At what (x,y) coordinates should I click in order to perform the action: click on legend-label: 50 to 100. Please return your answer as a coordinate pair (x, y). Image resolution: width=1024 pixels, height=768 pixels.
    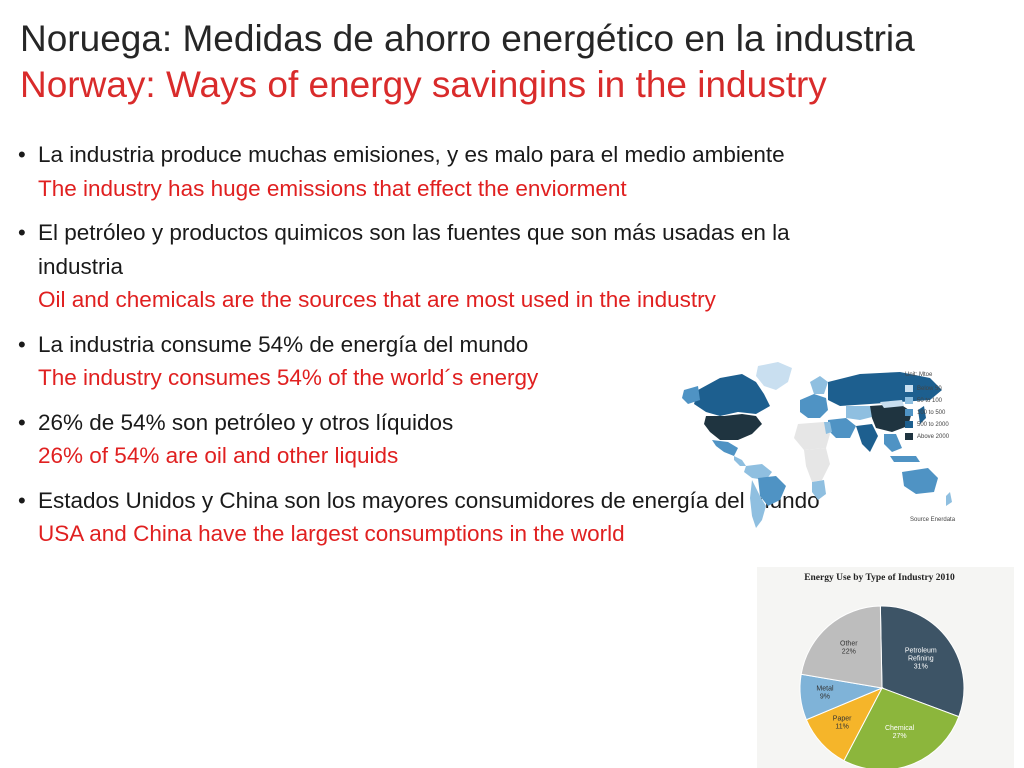
    Looking at the image, I should click on (930, 400).